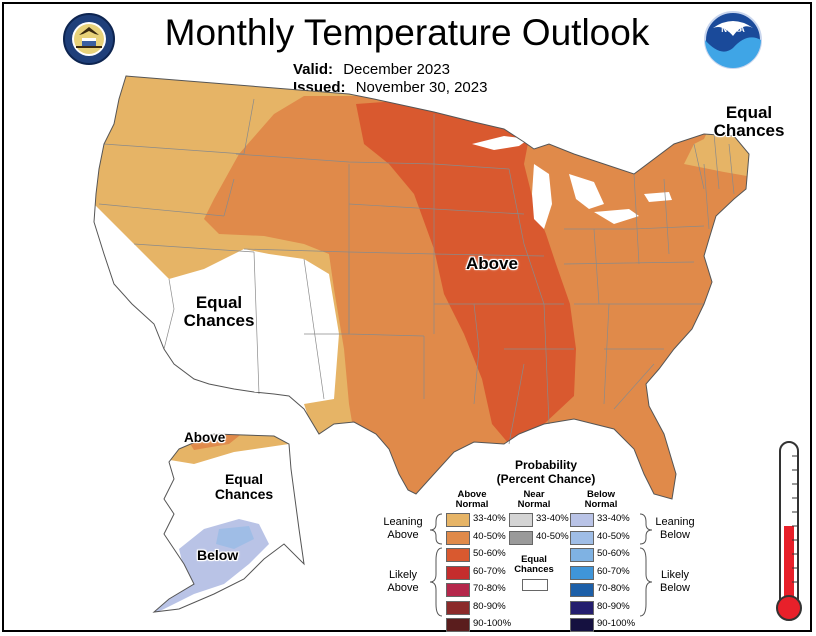 The width and height of the screenshot is (816, 636). I want to click on thermometer-icon, so click(789, 531).